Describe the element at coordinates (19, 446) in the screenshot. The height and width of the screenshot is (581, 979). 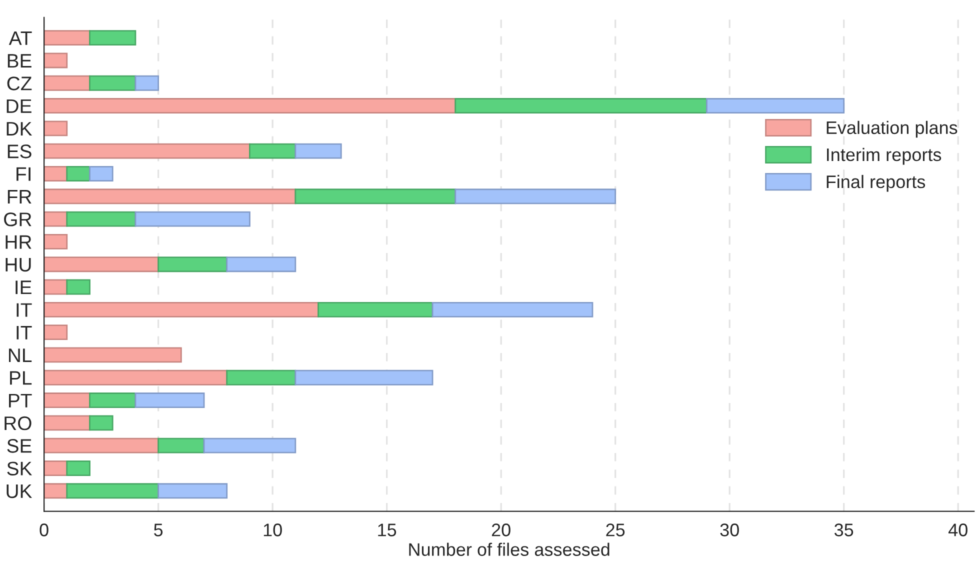
I see `y-tick-label: SE` at that location.